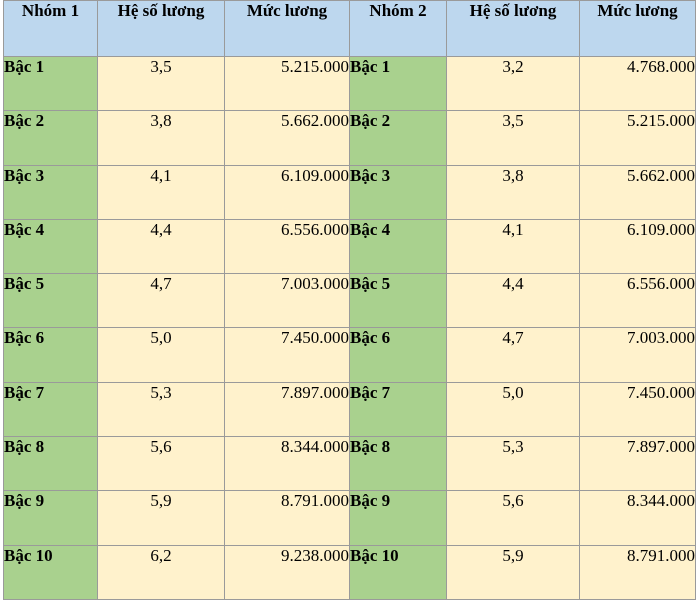  What do you see at coordinates (50, 28) in the screenshot?
I see `header-group-1: Nhóm 1` at bounding box center [50, 28].